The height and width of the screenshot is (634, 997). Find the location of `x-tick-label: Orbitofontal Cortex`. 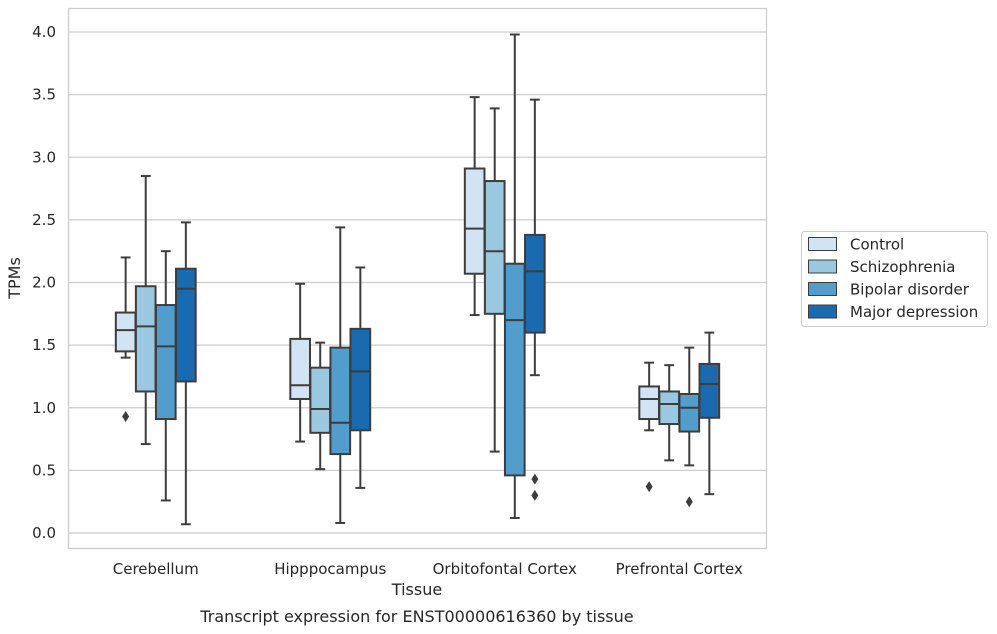

x-tick-label: Orbitofontal Cortex is located at coordinates (505, 569).